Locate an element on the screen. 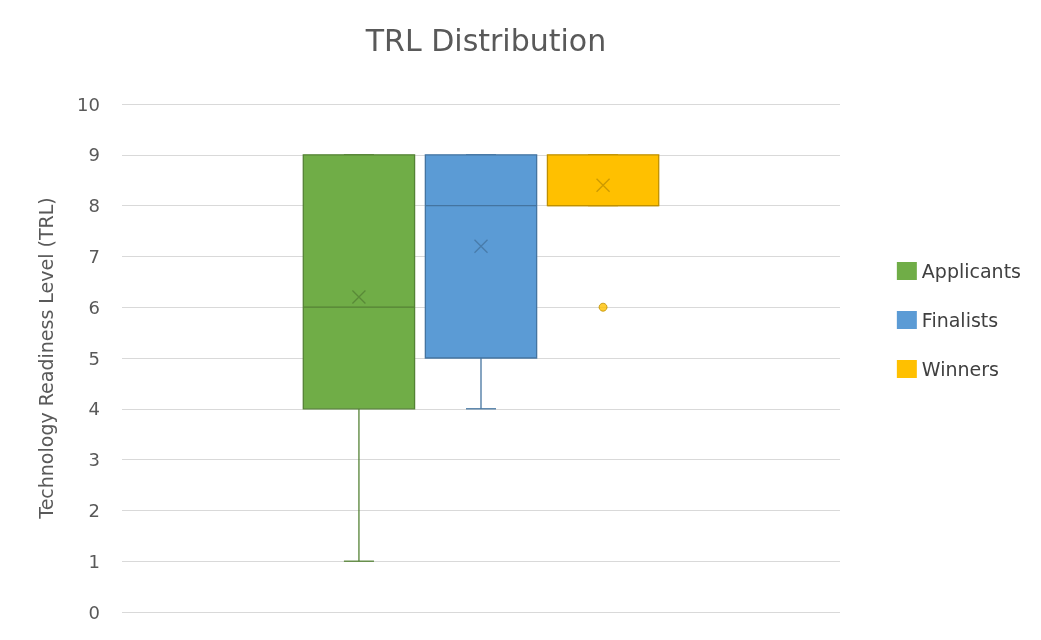  y-tick-label: 2 is located at coordinates (94, 510).